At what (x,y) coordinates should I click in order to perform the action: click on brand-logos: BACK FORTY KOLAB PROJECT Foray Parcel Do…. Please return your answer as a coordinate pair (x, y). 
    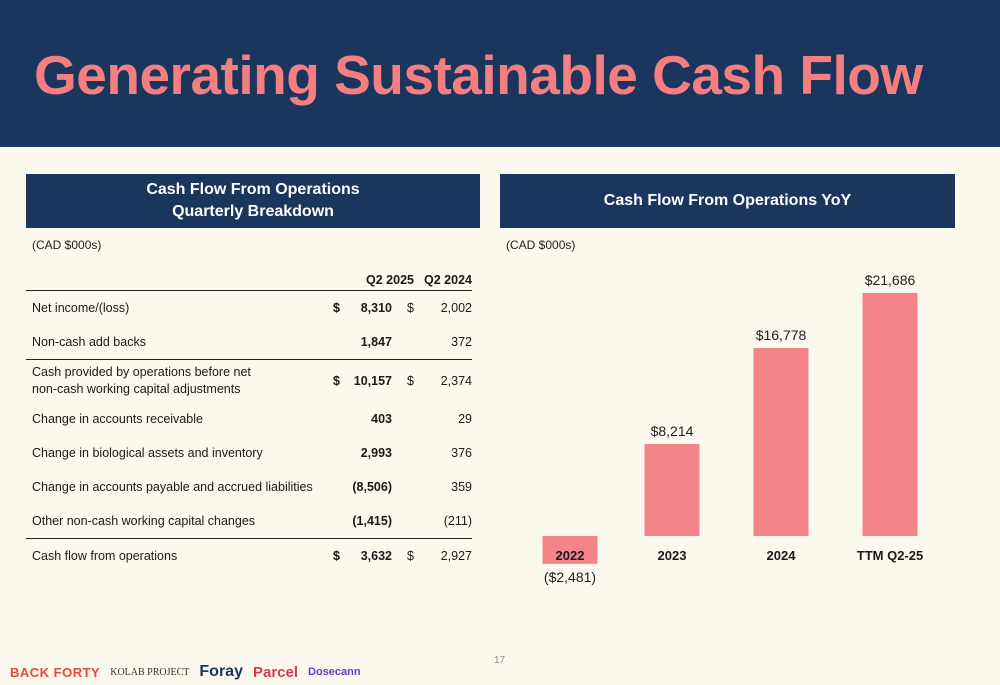
    Looking at the image, I should click on (185, 672).